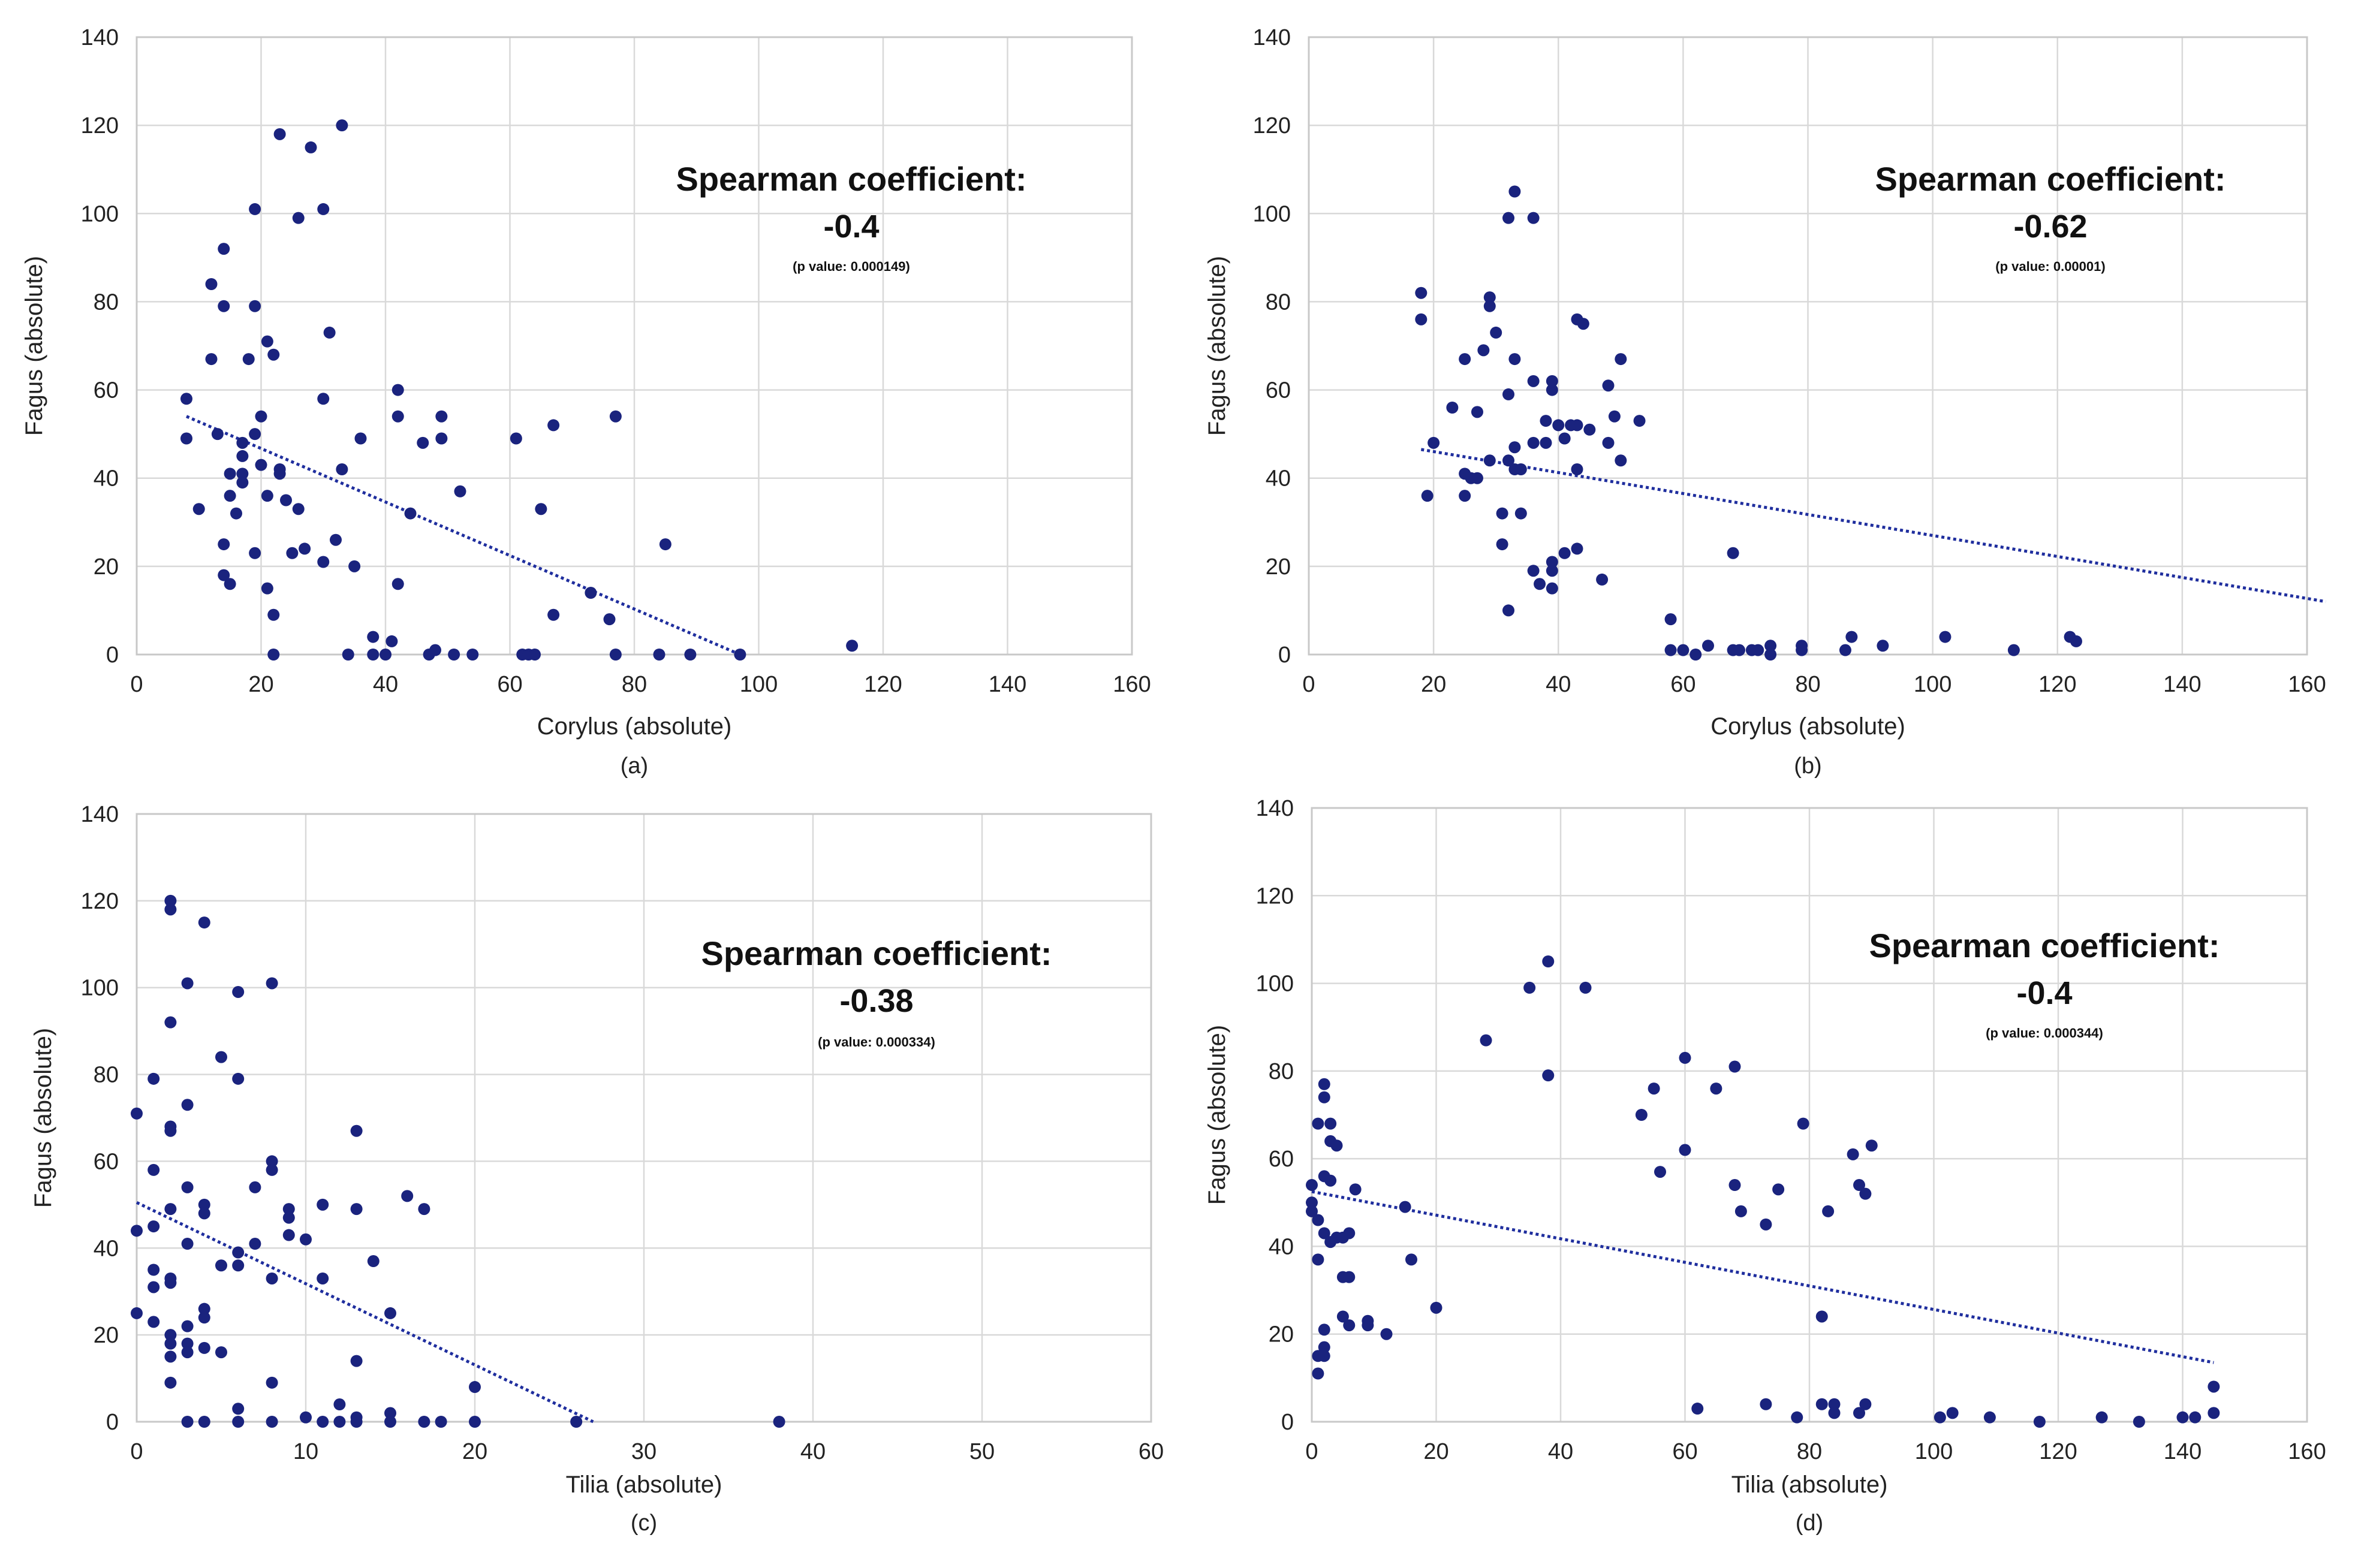 This screenshot has height=1568, width=2355. I want to click on spearman-title: Spearman coefficient:, so click(876, 953).